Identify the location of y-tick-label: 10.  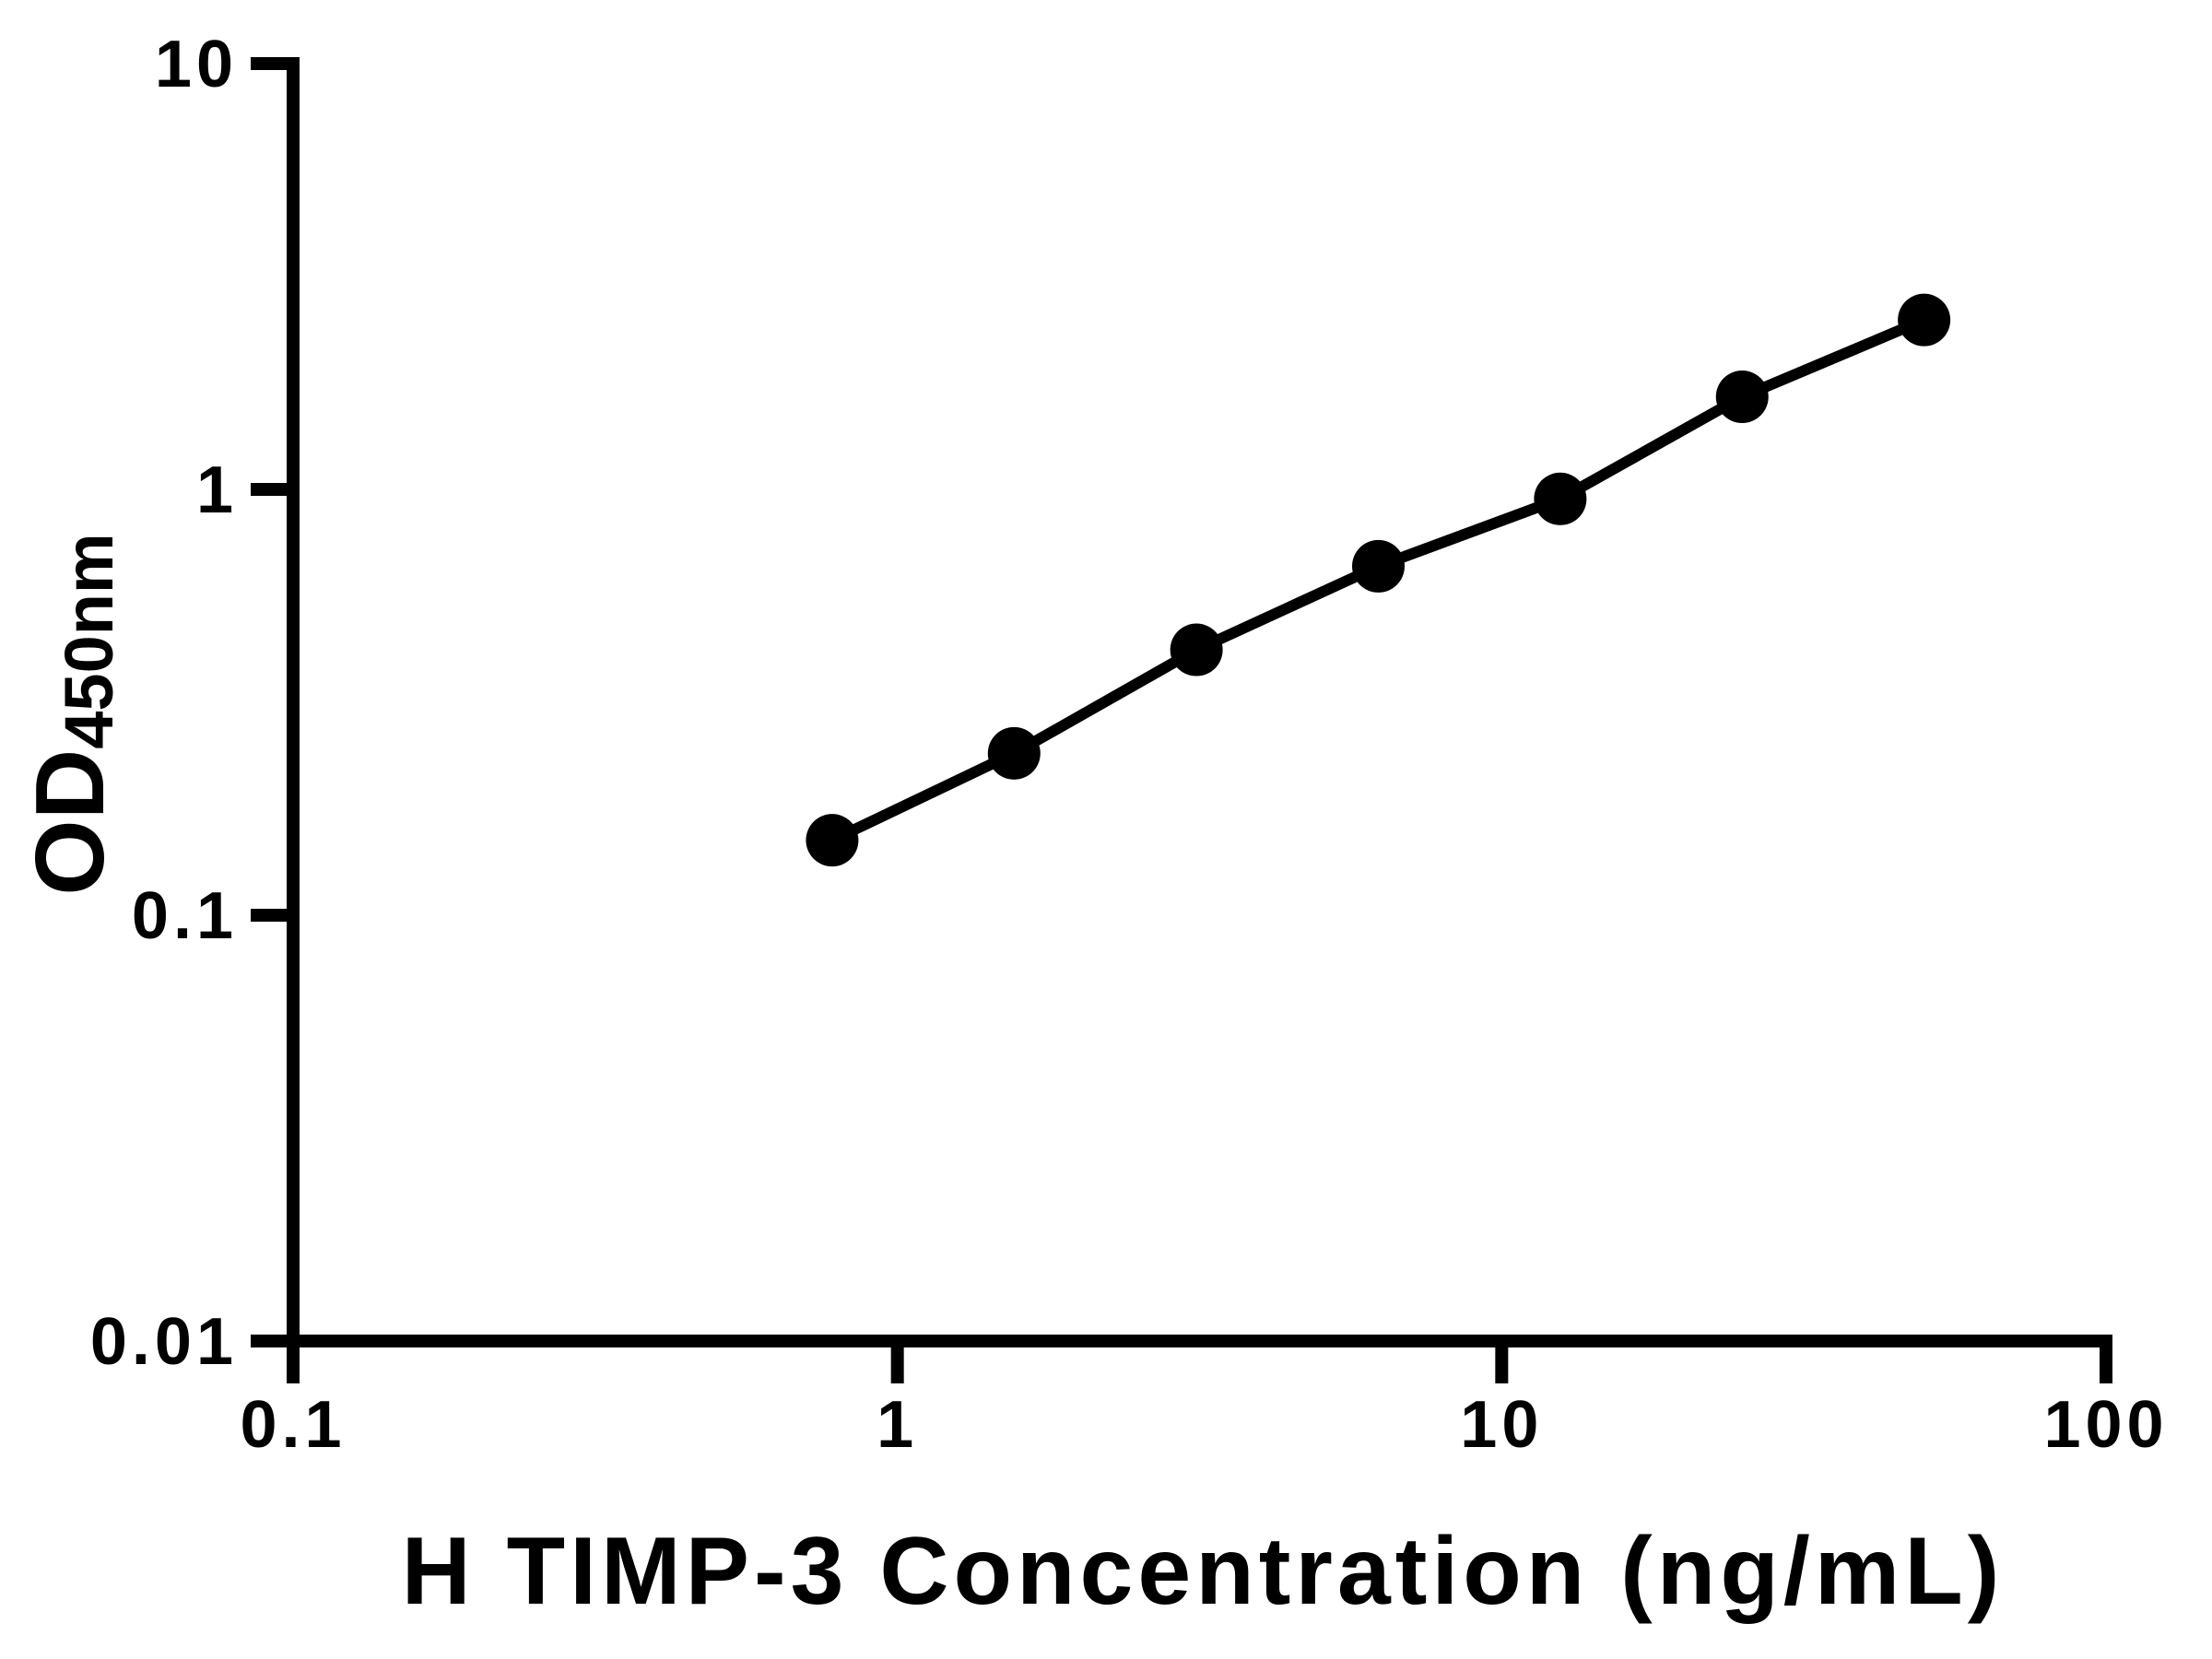
(196, 64).